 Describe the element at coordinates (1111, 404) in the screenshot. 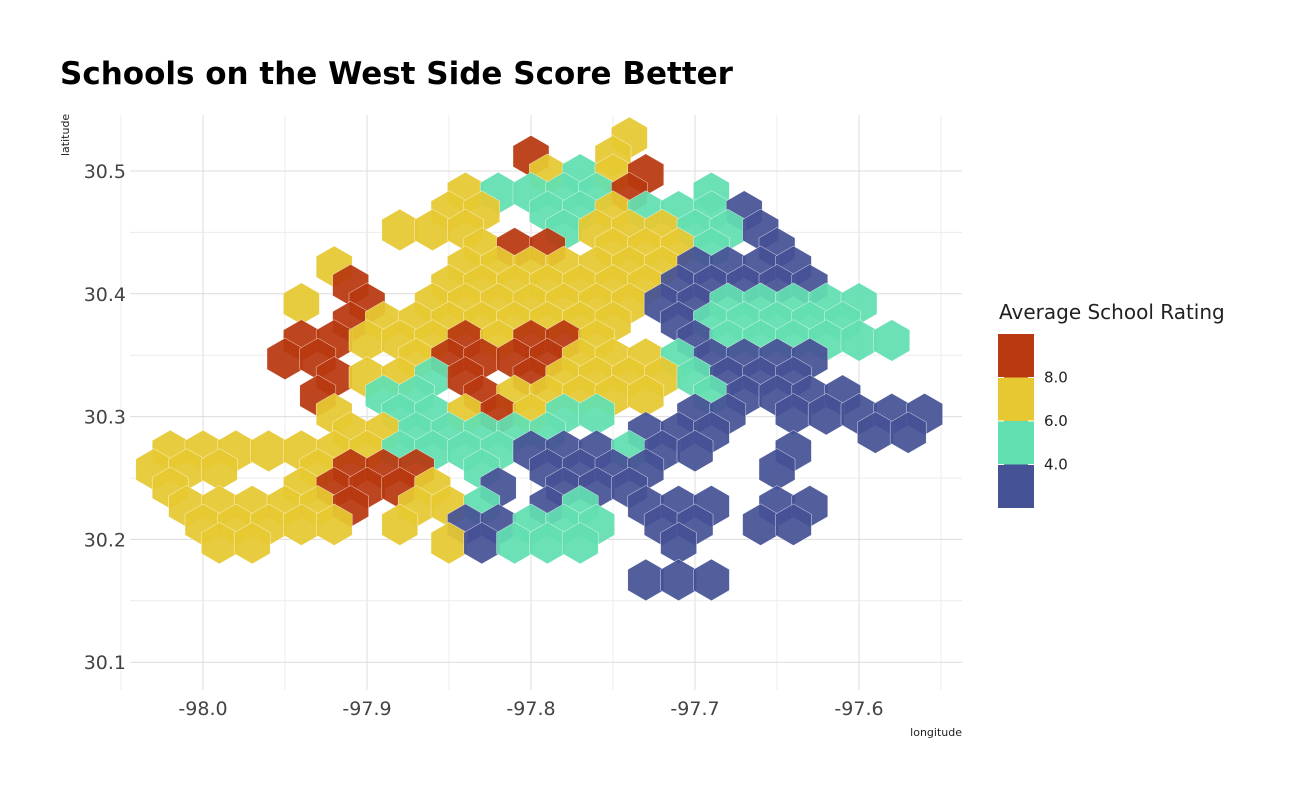

I see `legend: Average School Rating 8.0 6.0 4.0` at that location.